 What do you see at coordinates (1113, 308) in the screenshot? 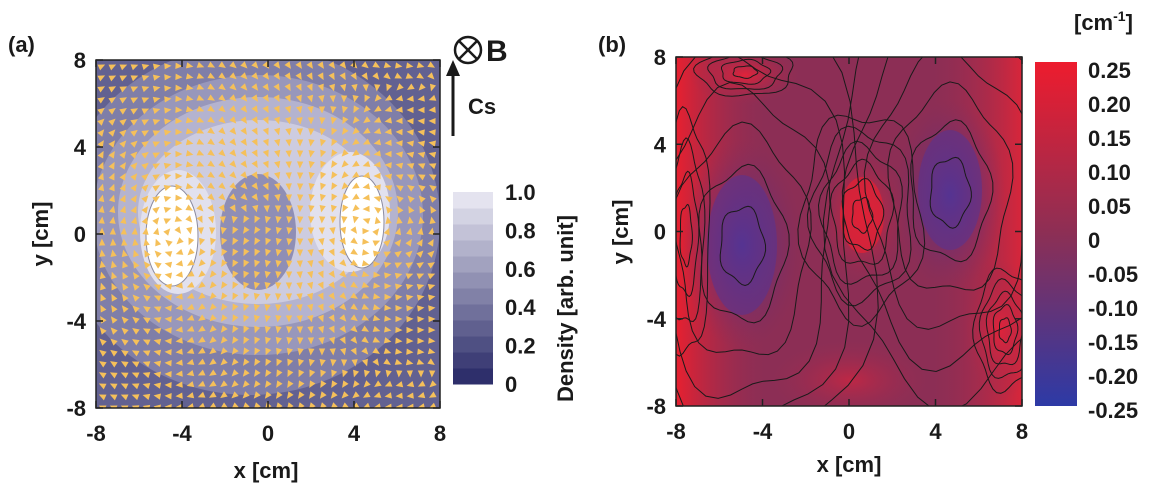
I see `colorbar-b-tick-label: -0.10` at bounding box center [1113, 308].